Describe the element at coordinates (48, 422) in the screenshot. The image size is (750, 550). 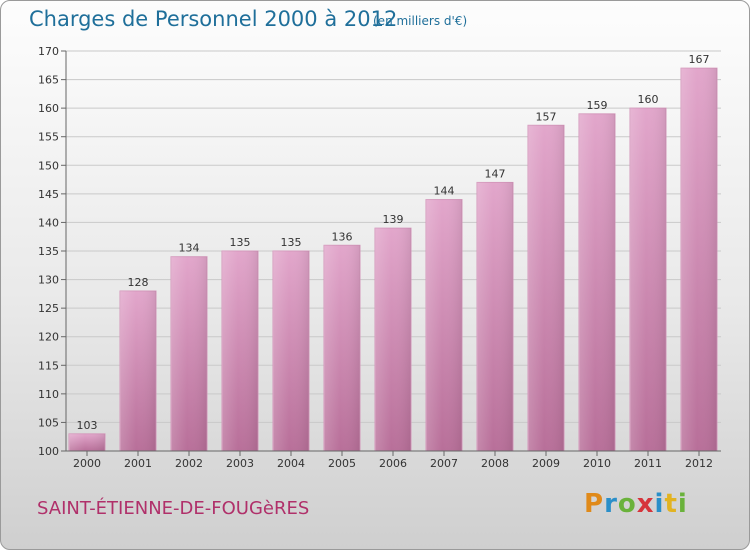
I see `y-tick-label: 105` at that location.